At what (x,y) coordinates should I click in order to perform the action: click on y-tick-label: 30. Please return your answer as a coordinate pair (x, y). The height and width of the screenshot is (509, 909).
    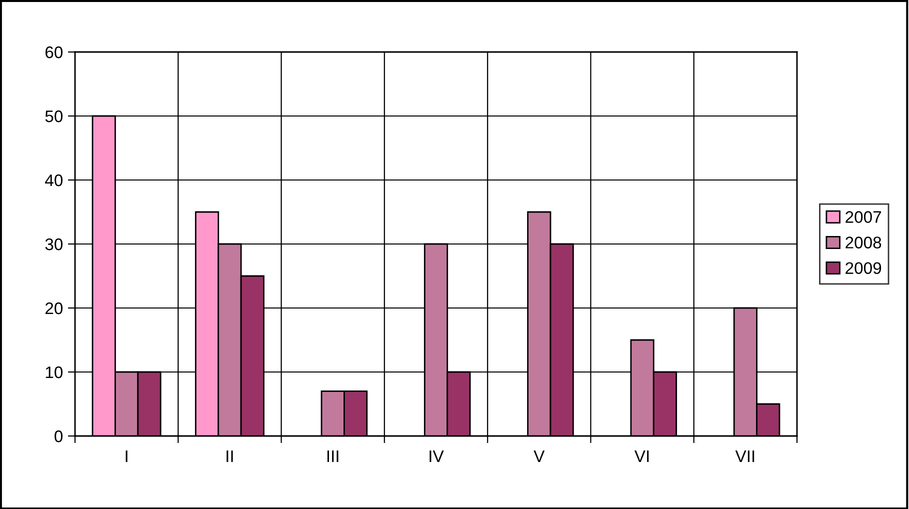
    Looking at the image, I should click on (54, 244).